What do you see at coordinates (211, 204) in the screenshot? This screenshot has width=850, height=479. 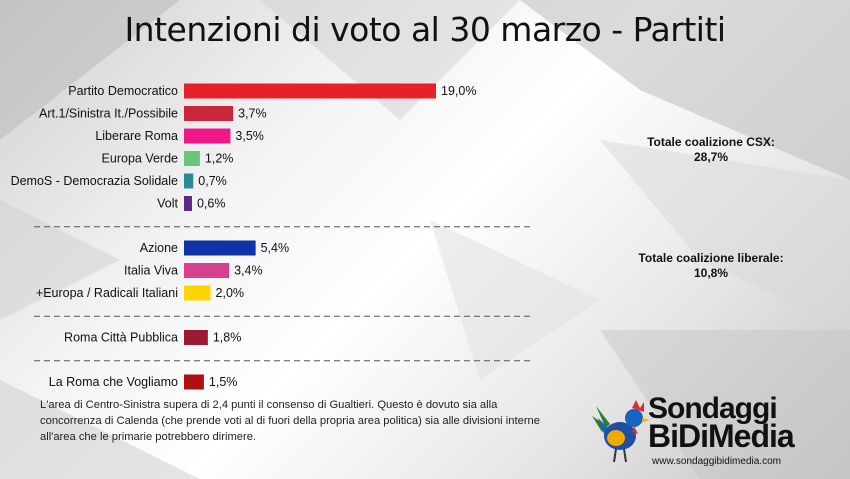 I see `data-label: 0,6%` at bounding box center [211, 204].